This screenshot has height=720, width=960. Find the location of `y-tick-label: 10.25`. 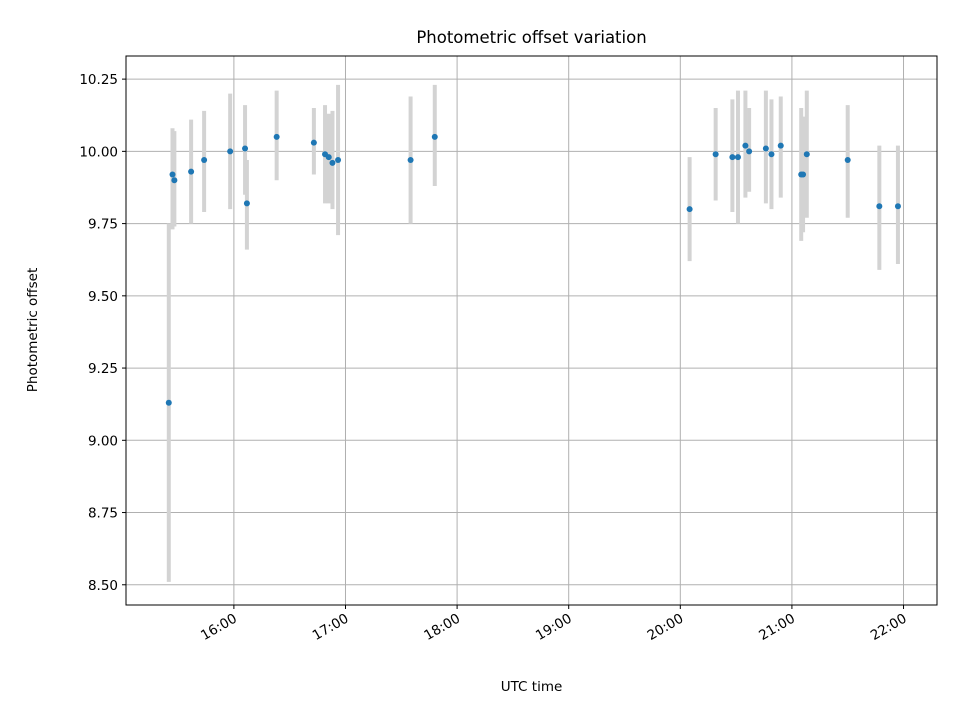

y-tick-label: 10.25 is located at coordinates (98, 80).